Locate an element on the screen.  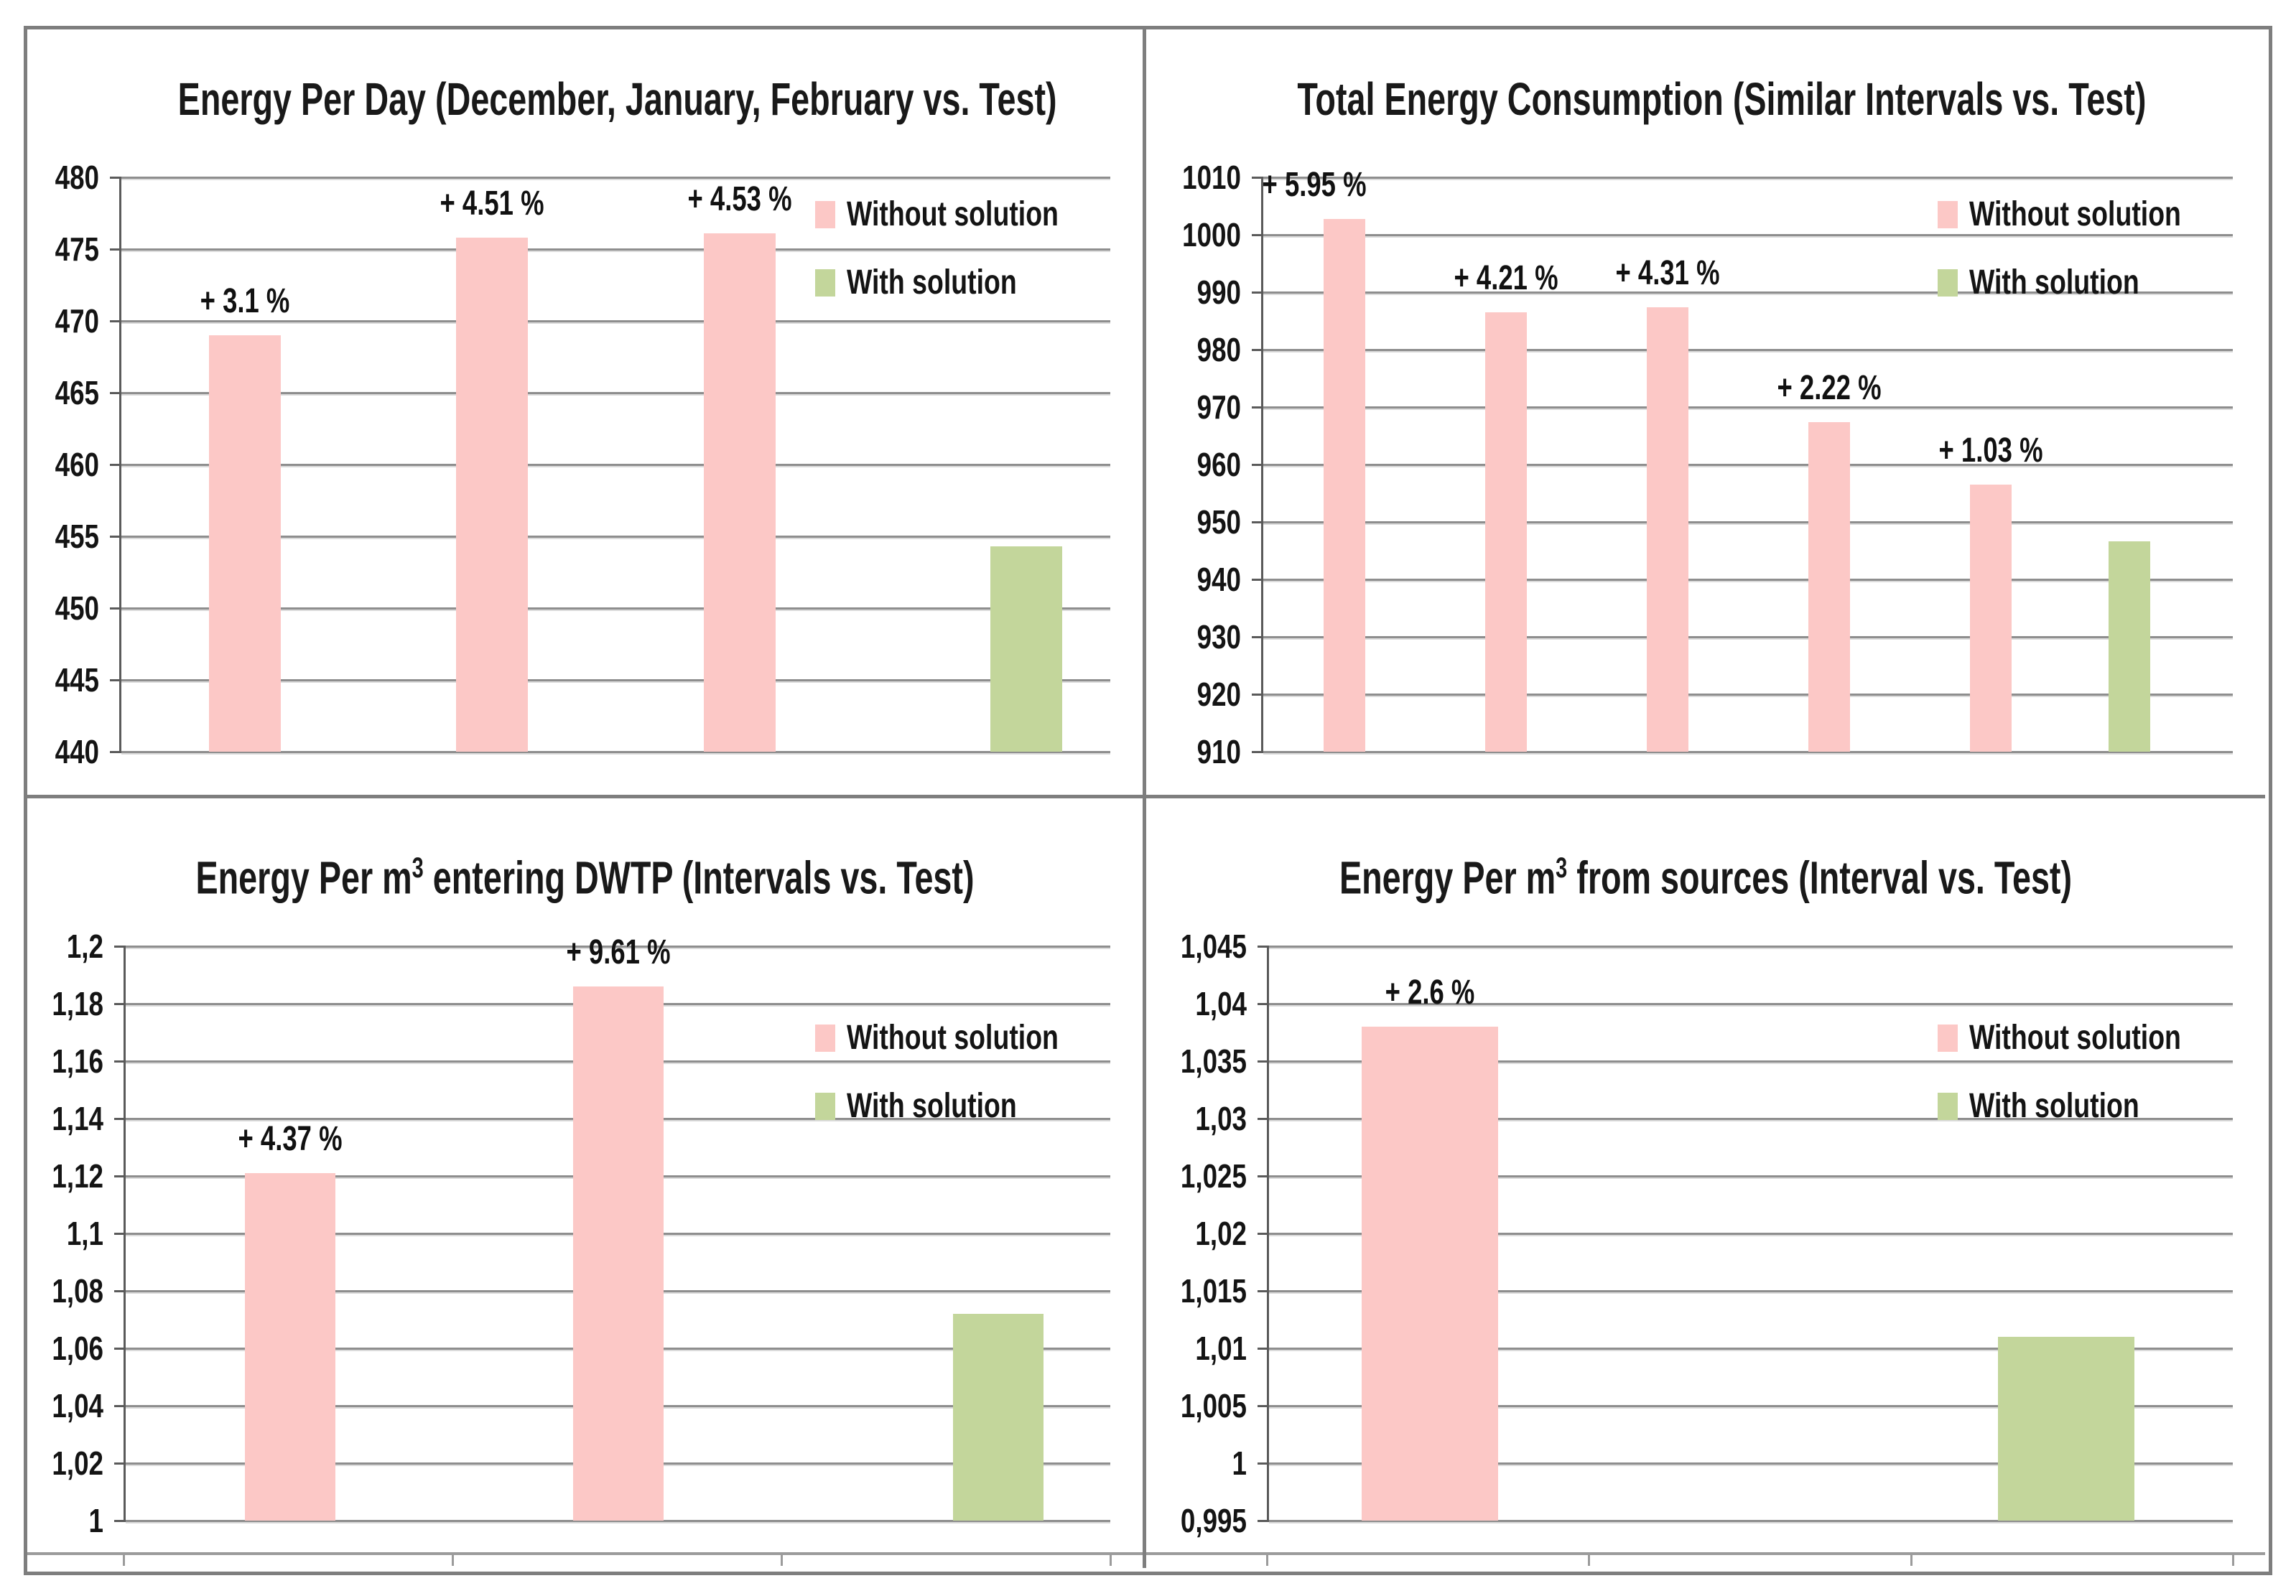
bar-without-solution: + 2.22 % is located at coordinates (1829, 561).